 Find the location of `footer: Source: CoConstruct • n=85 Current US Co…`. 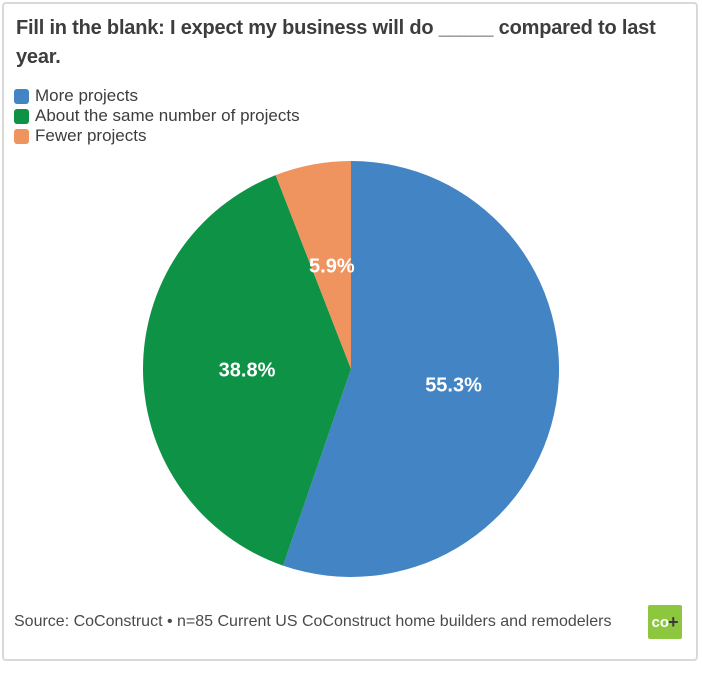

footer: Source: CoConstruct • n=85 Current US Co… is located at coordinates (348, 622).